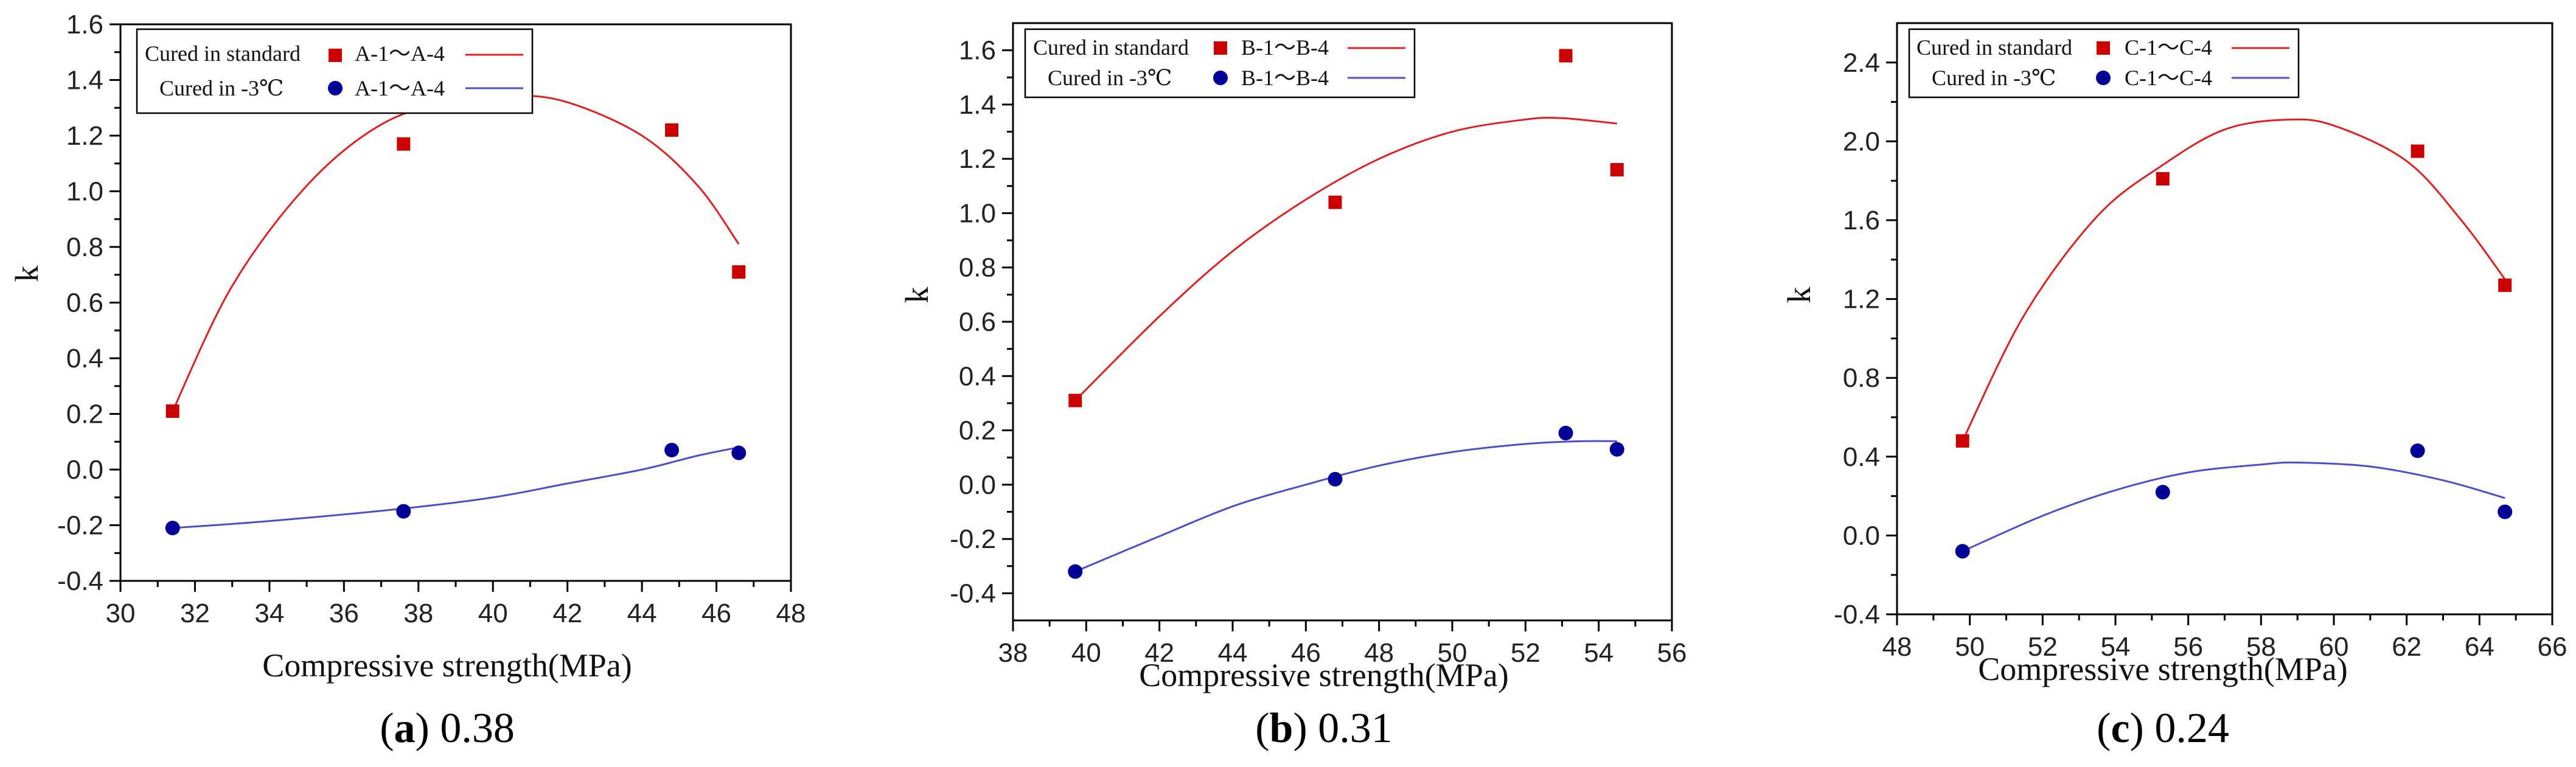 This screenshot has height=767, width=2576. Describe the element at coordinates (1598, 653) in the screenshot. I see `x-tick-label-b: 54` at that location.